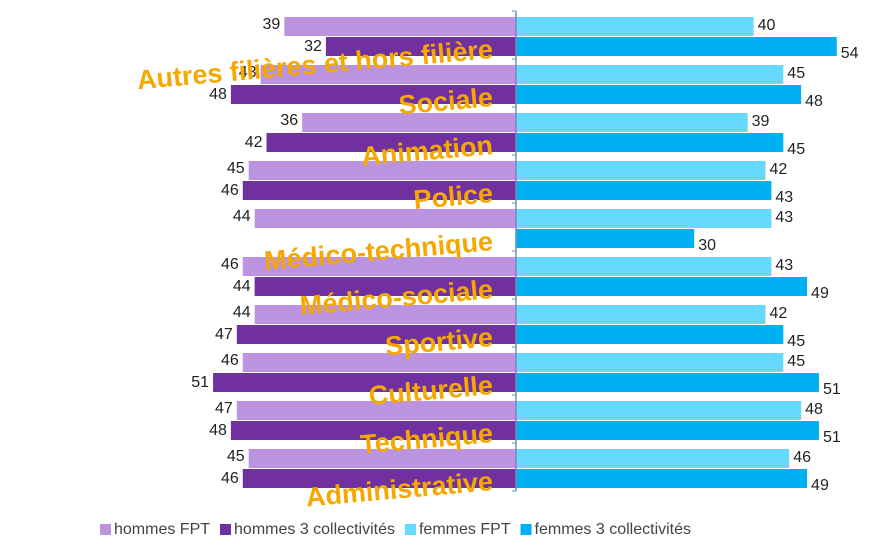  Describe the element at coordinates (707, 245) in the screenshot. I see `value-label: 30` at that location.